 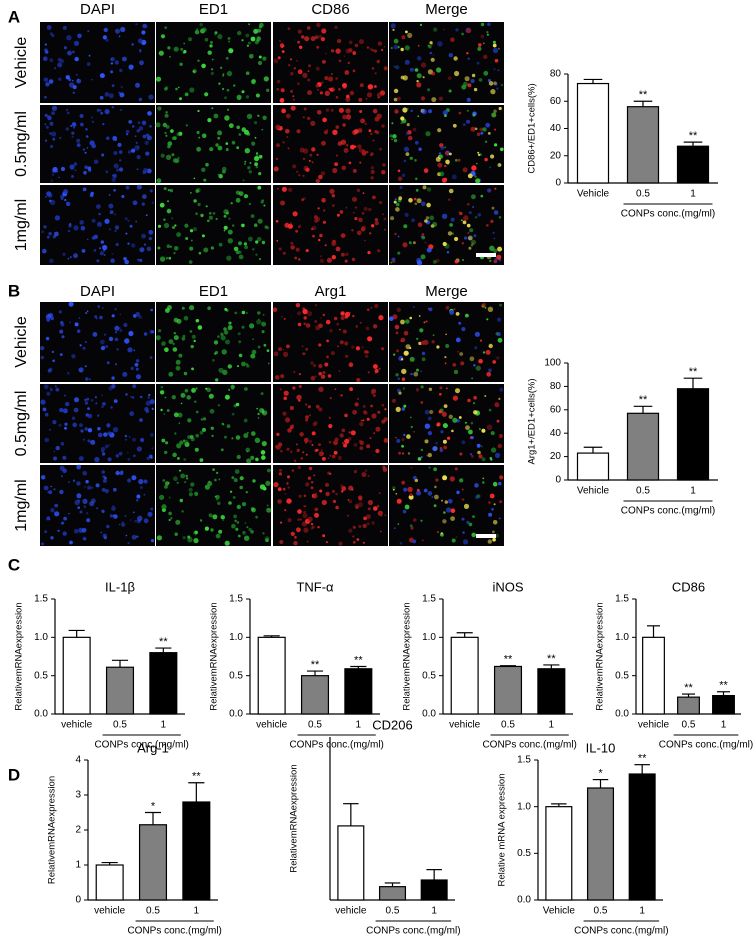 I want to click on y-tick-label: 20, so click(x=556, y=456).